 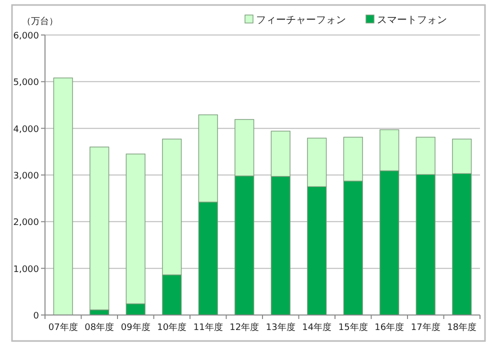 I want to click on x-tick-label: 12年度, so click(x=245, y=327).